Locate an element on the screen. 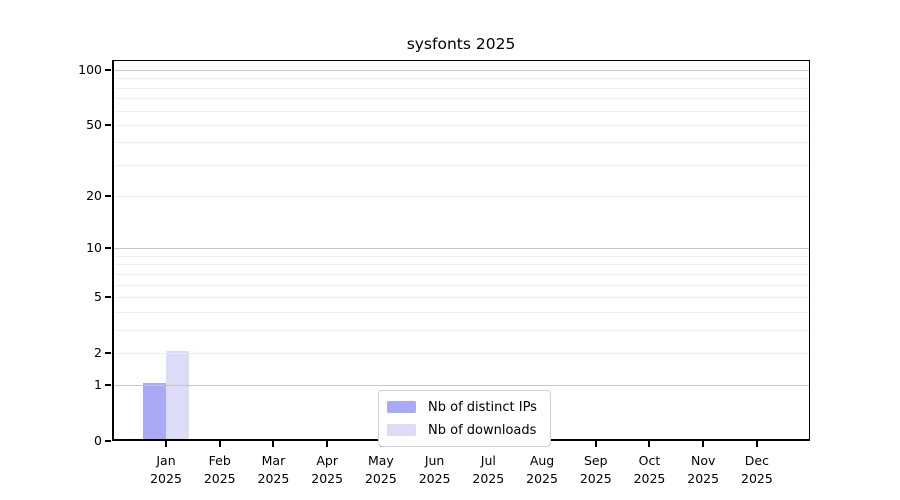 The width and height of the screenshot is (900, 500). y-tick-label: 10 is located at coordinates (94, 248).